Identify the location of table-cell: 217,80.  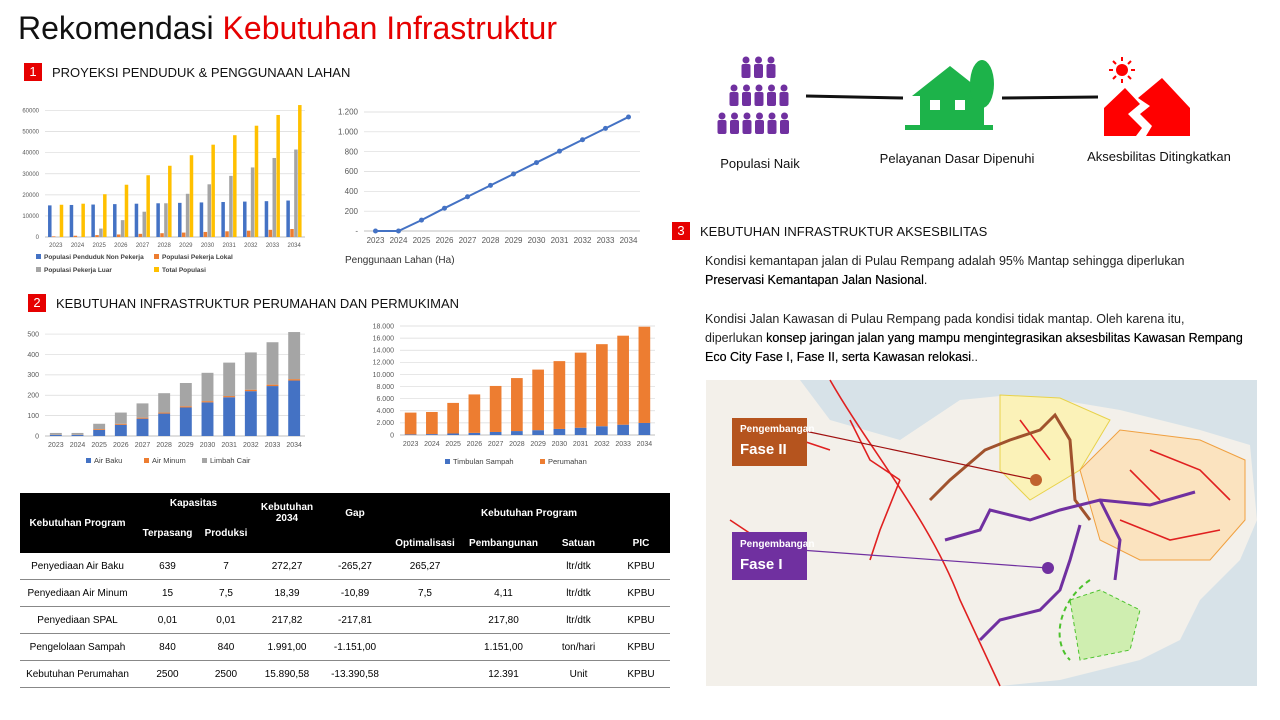
(503, 620).